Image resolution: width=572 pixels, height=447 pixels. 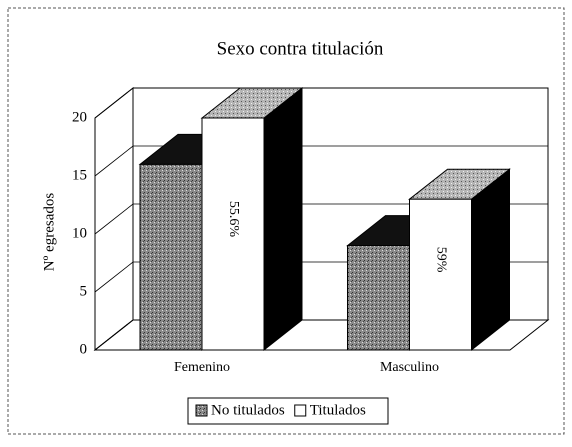 I want to click on legend-box, so click(x=288, y=411).